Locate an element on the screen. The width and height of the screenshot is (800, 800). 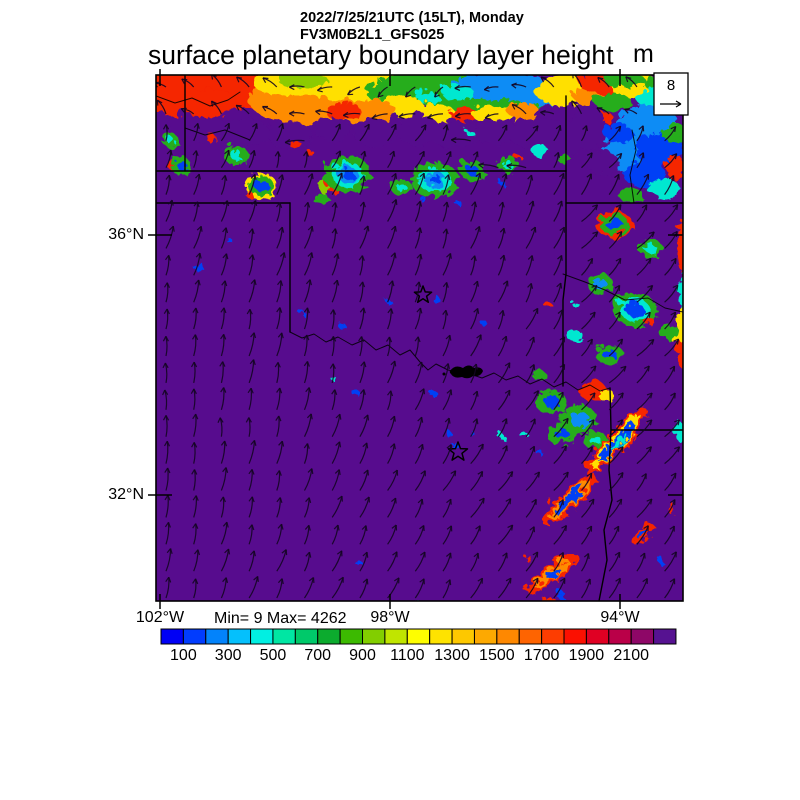
river-line is located at coordinates (198, 99).